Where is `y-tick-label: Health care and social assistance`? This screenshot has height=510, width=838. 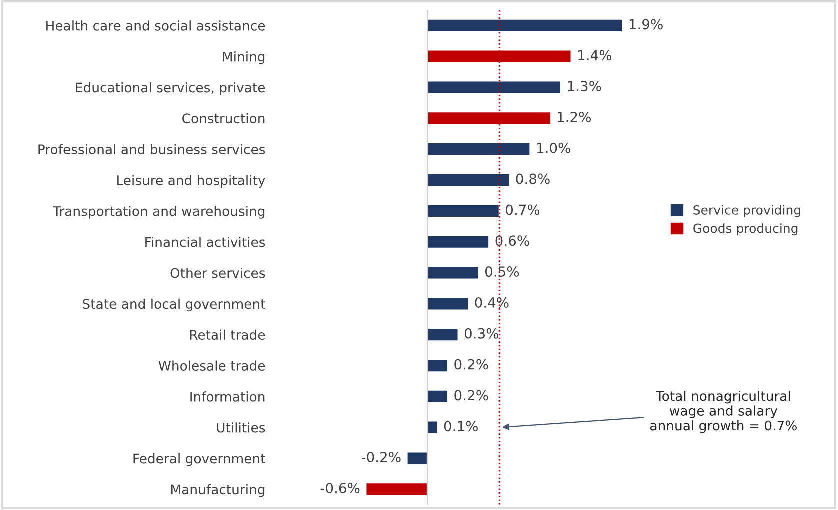 y-tick-label: Health care and social assistance is located at coordinates (156, 25).